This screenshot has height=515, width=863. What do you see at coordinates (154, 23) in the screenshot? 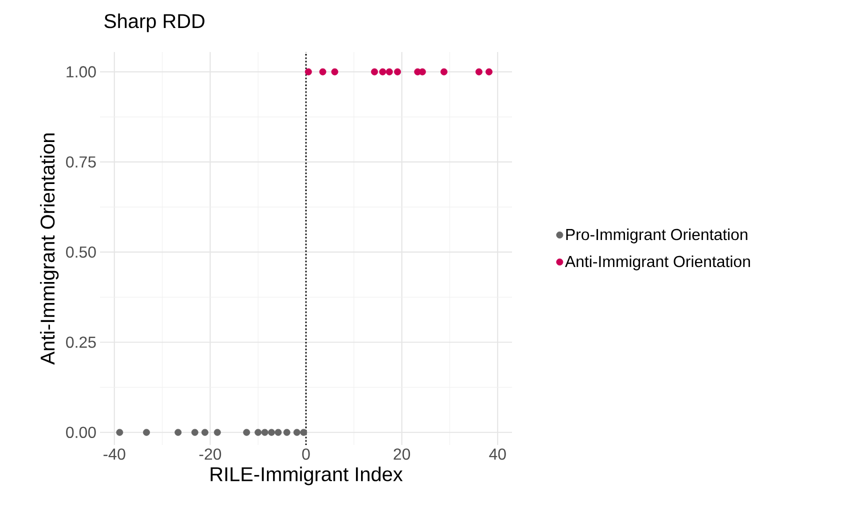
I see `chart-title: Sharp RDD` at bounding box center [154, 23].